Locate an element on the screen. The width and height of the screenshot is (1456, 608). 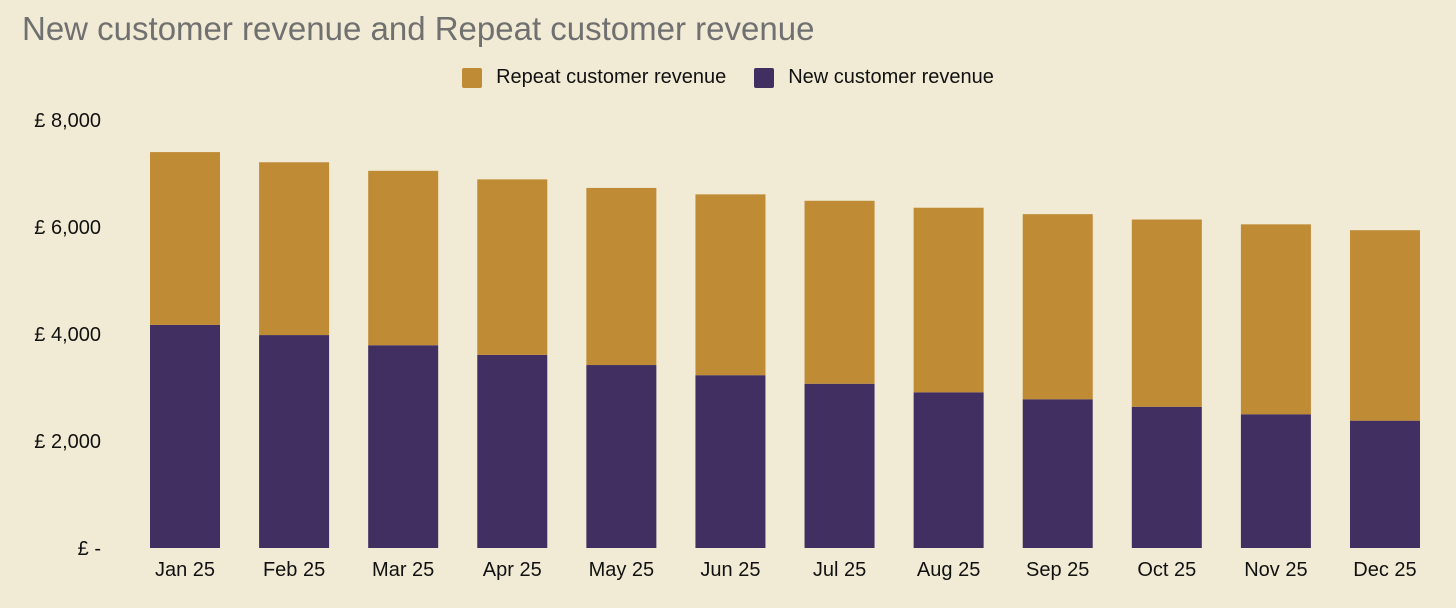
legend-swatch-repeat is located at coordinates (472, 77).